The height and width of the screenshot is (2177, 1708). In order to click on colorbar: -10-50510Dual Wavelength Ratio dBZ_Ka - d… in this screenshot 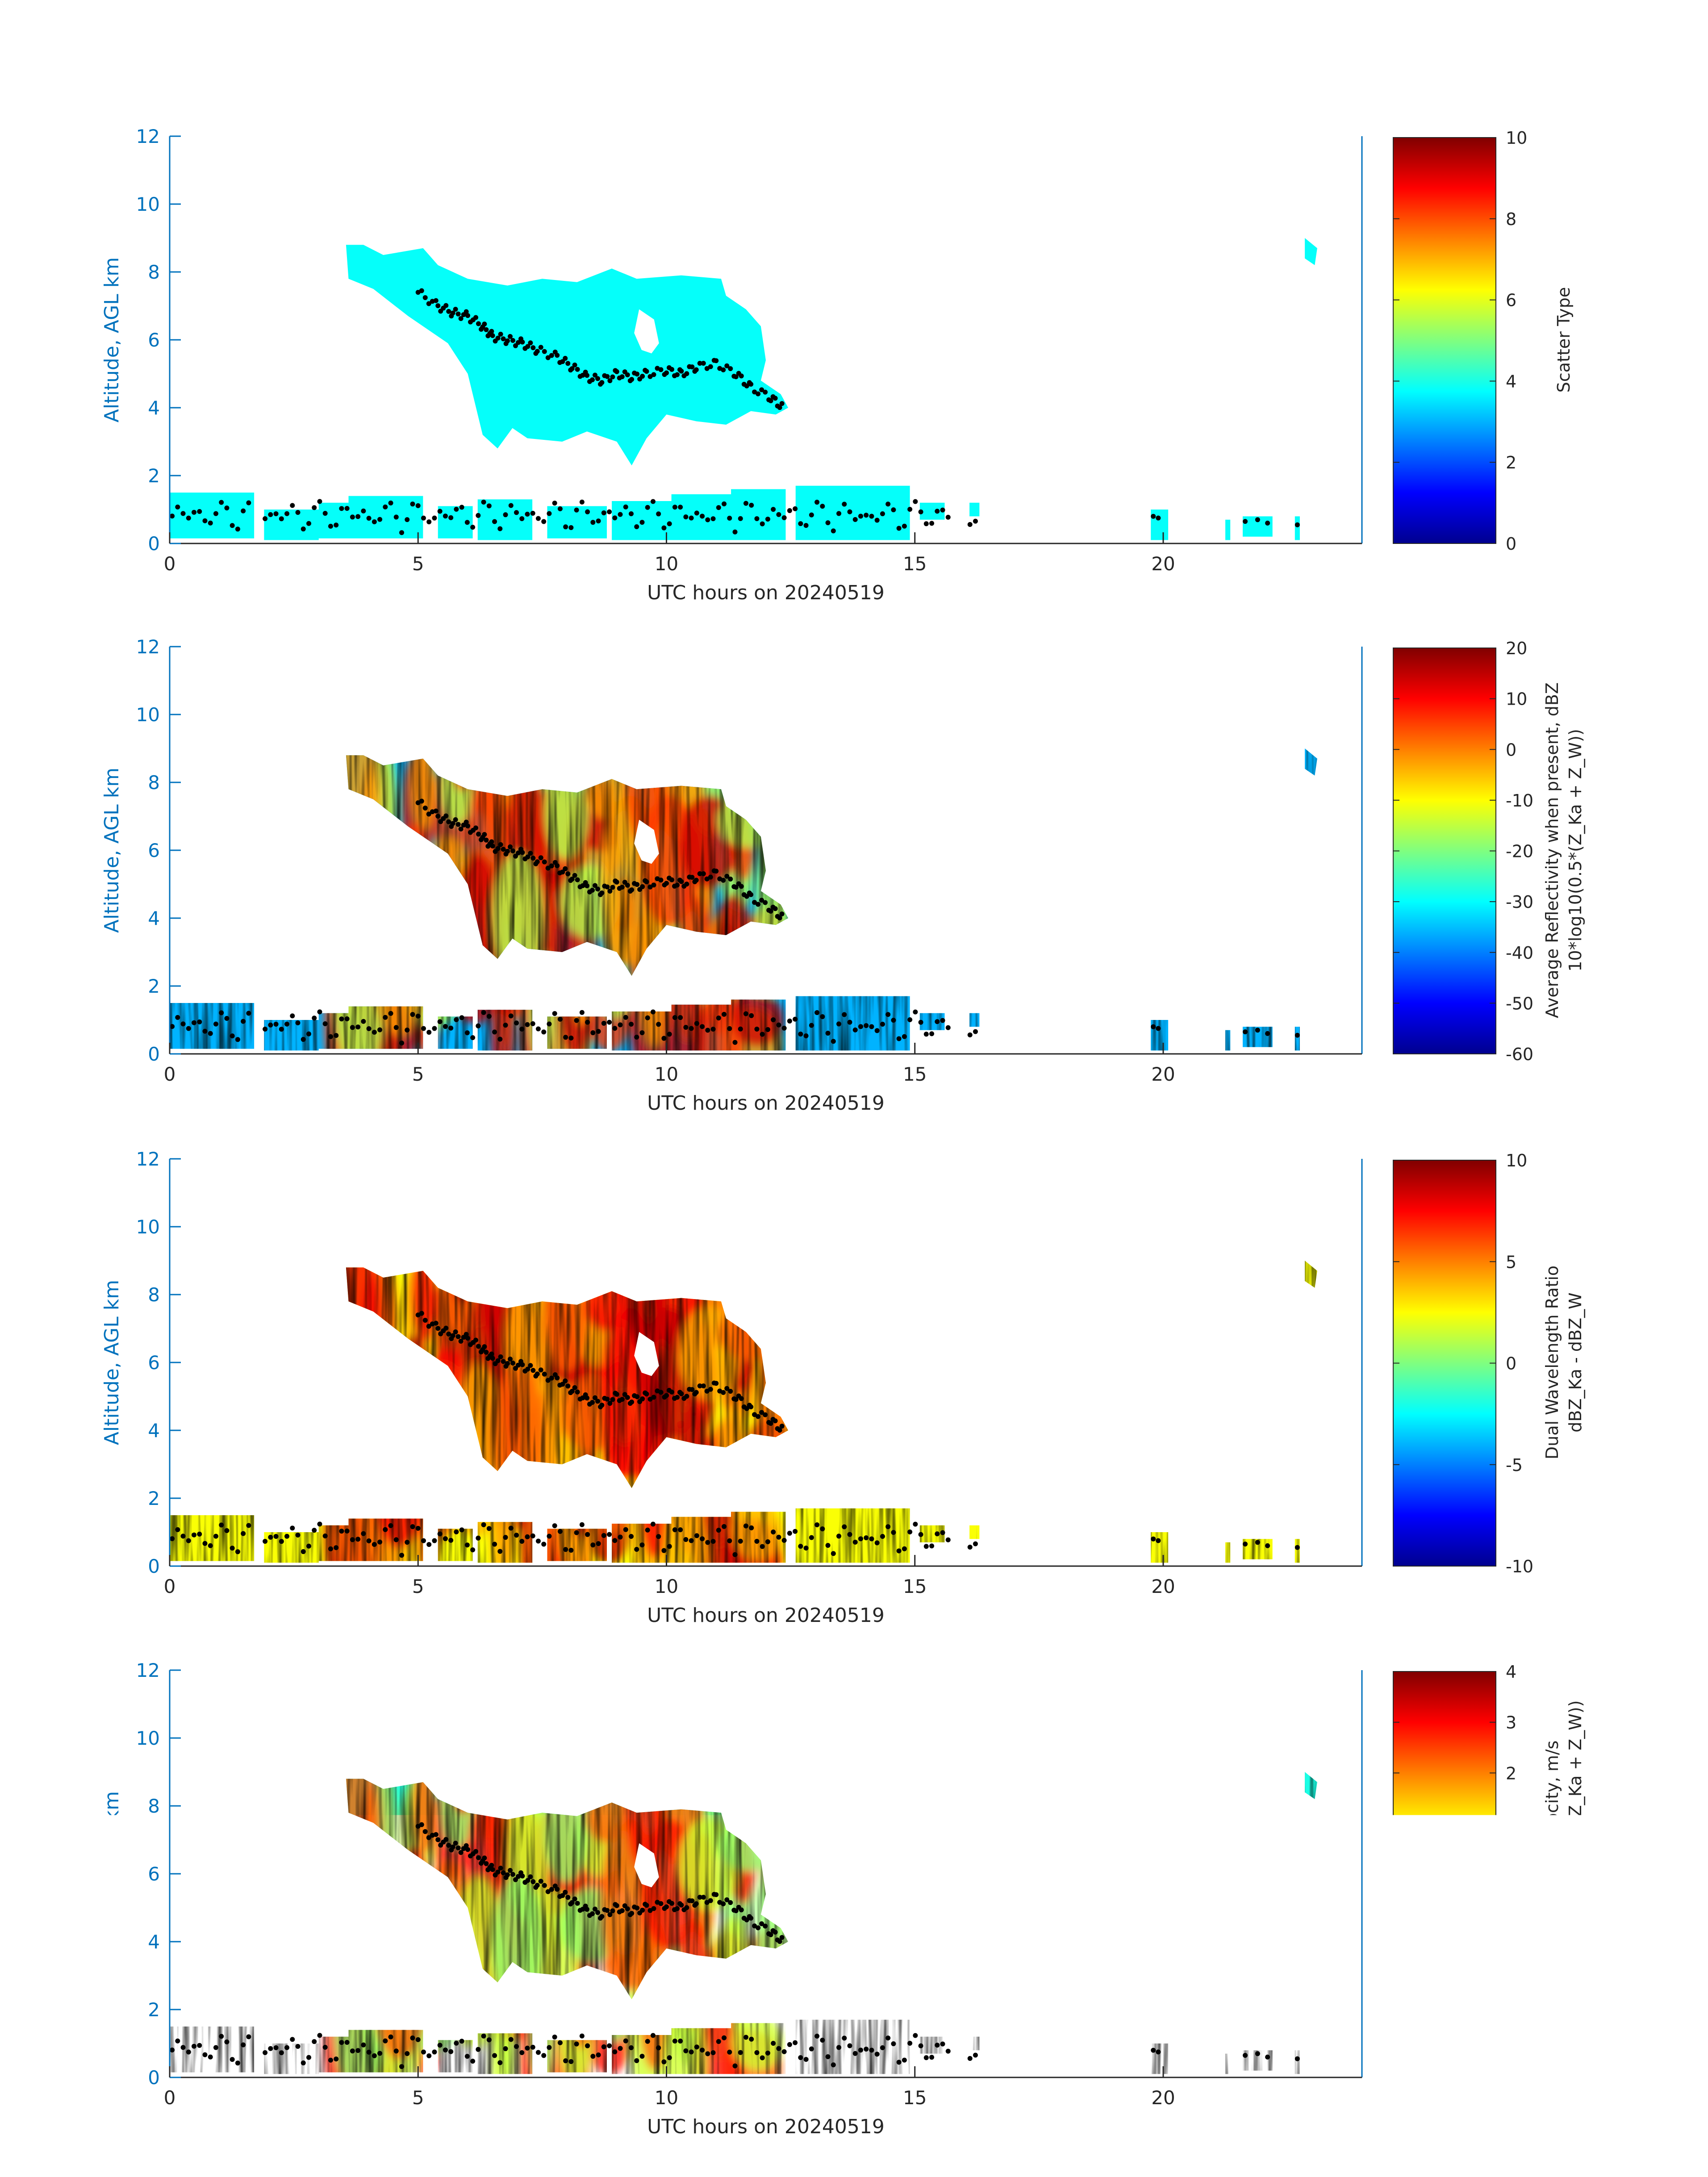, I will do `click(1489, 1363)`.